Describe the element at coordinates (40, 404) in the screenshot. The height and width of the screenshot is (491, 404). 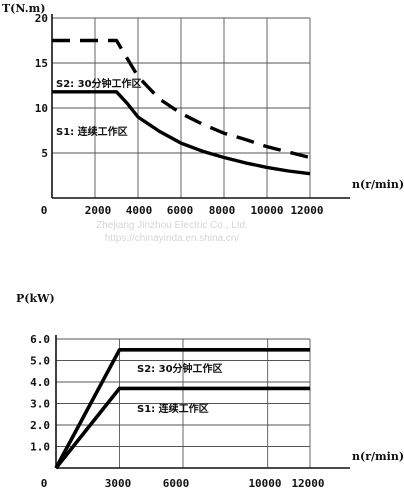
I see `y-tick-label: 3.0` at that location.